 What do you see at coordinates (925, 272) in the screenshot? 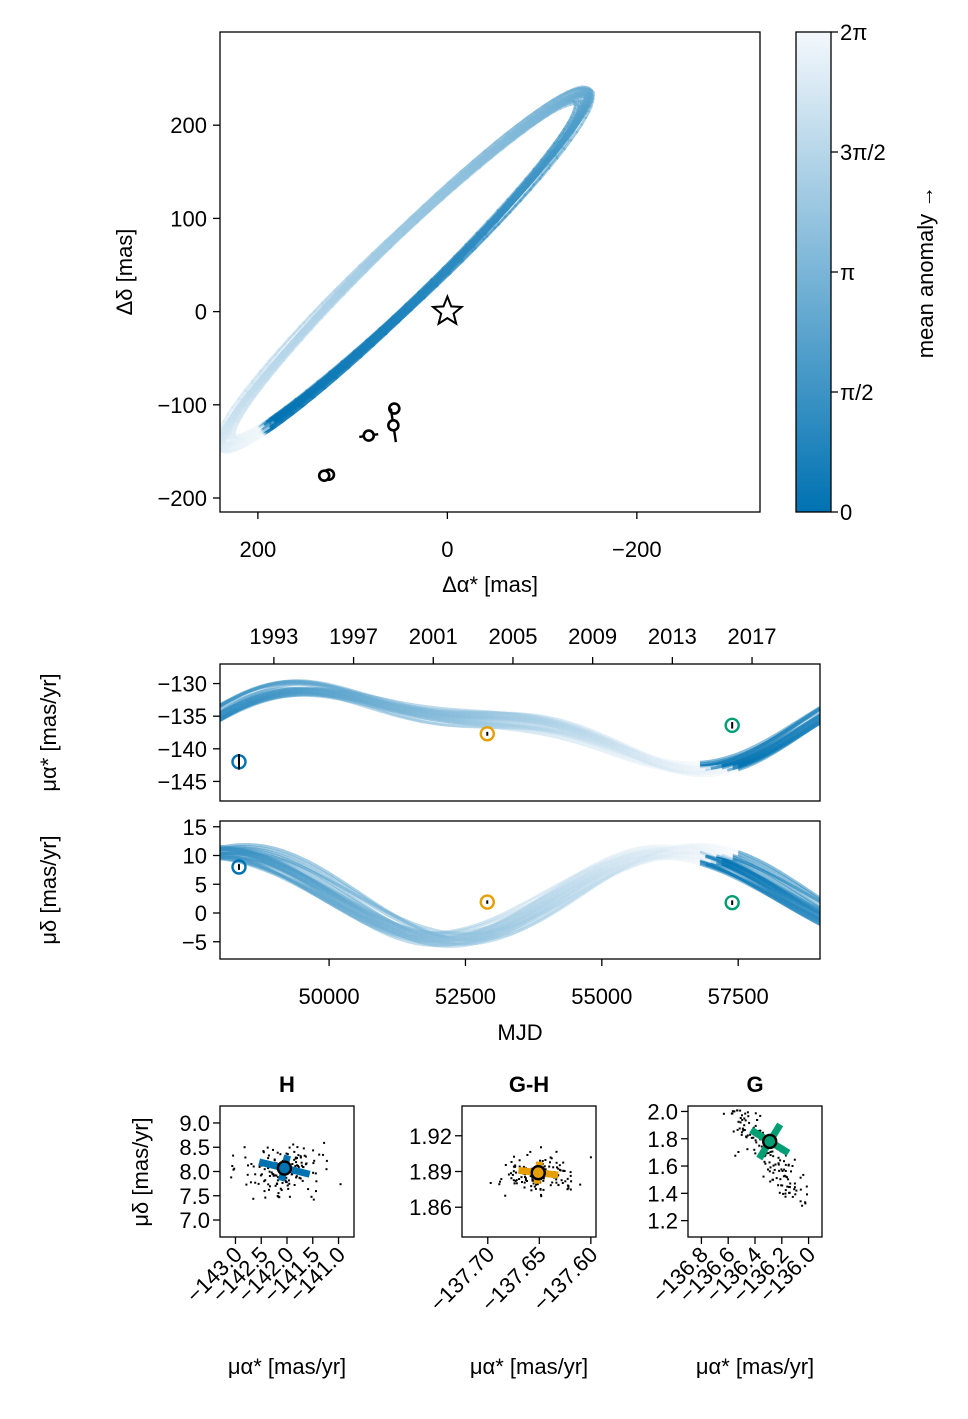
I see `colorbar-label: mean anomaly →` at bounding box center [925, 272].